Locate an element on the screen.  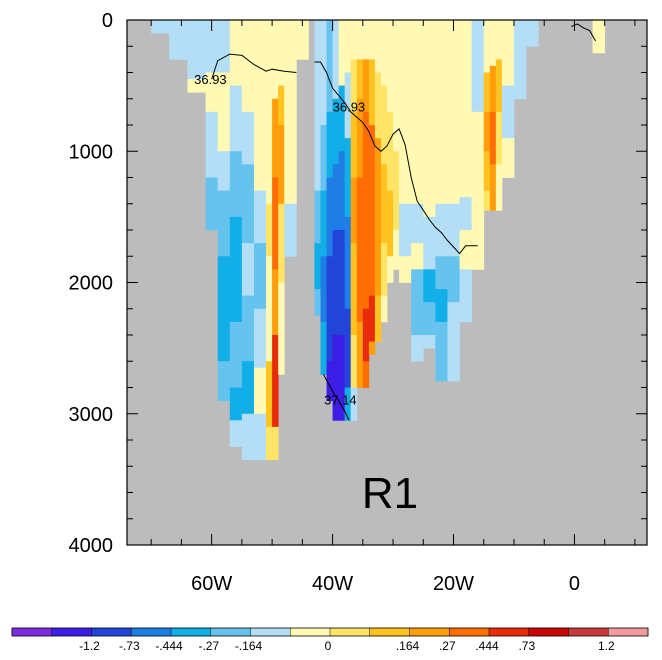
x-tick-label: 60W is located at coordinates (211, 584).